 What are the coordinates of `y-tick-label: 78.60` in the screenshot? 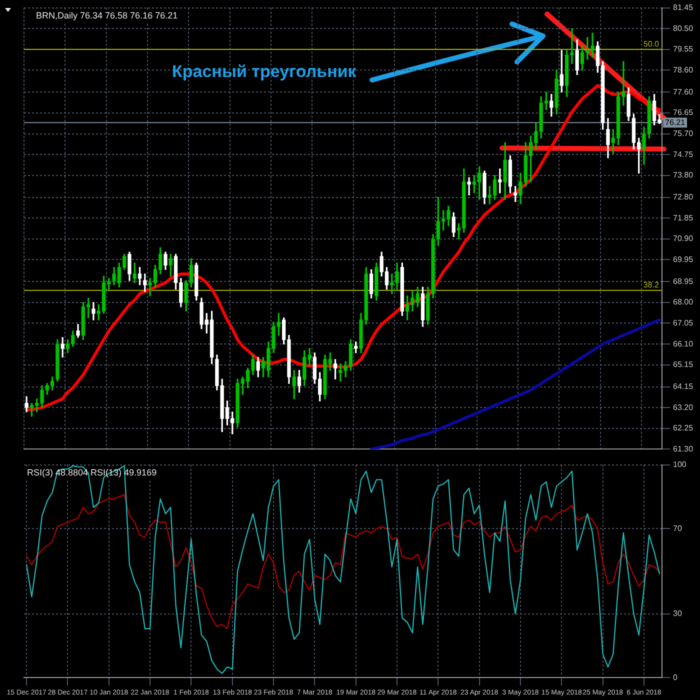 It's located at (683, 69).